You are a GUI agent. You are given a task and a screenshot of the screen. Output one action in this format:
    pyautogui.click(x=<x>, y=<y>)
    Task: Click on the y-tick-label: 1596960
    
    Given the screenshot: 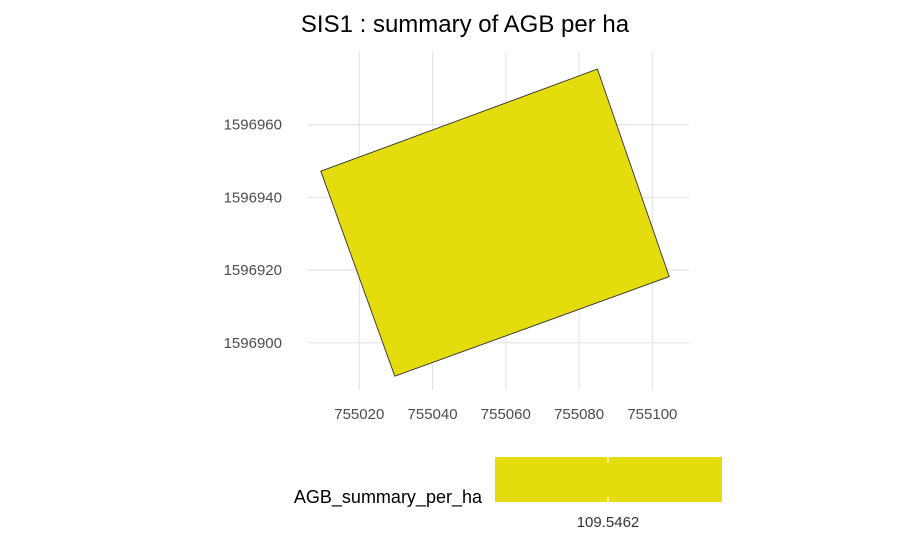 What is the action you would take?
    pyautogui.click(x=253, y=125)
    